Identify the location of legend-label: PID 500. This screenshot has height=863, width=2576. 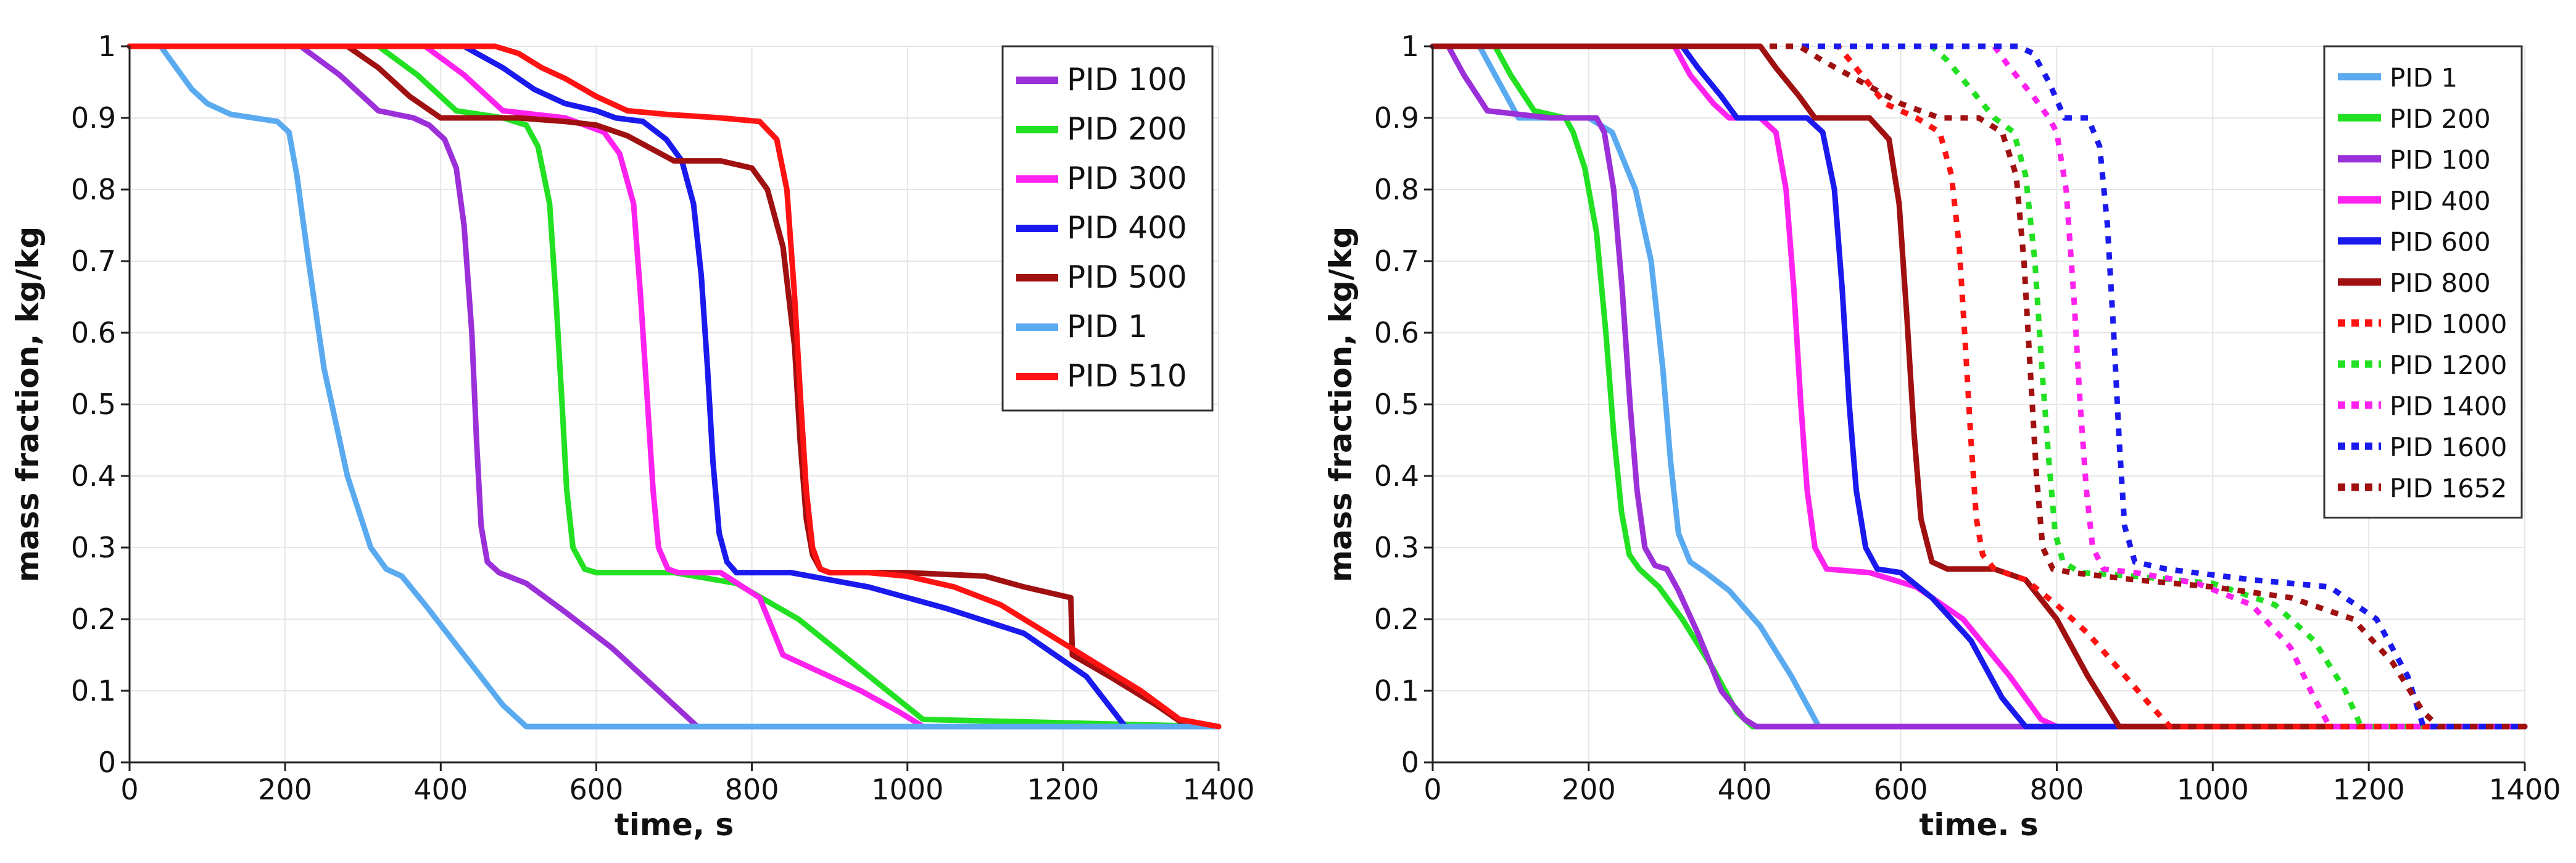
(1127, 277).